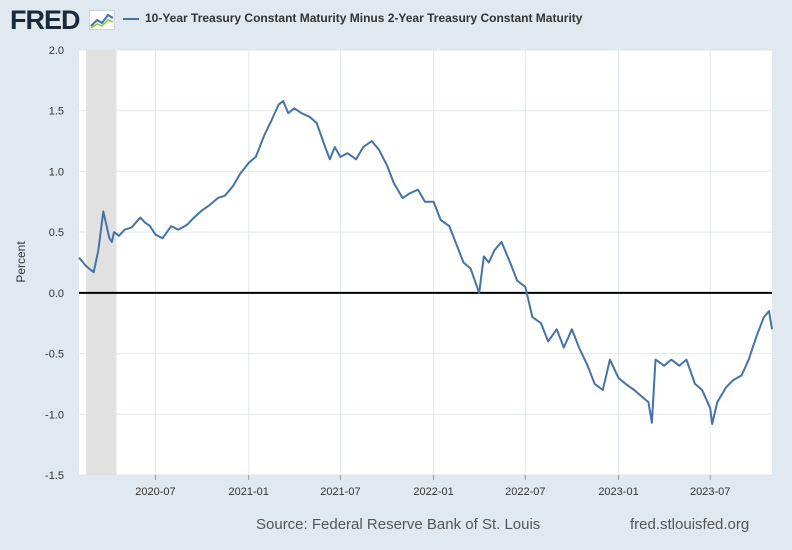 Image resolution: width=792 pixels, height=550 pixels. What do you see at coordinates (525, 492) in the screenshot?
I see `x-tick-label: 2022-07` at bounding box center [525, 492].